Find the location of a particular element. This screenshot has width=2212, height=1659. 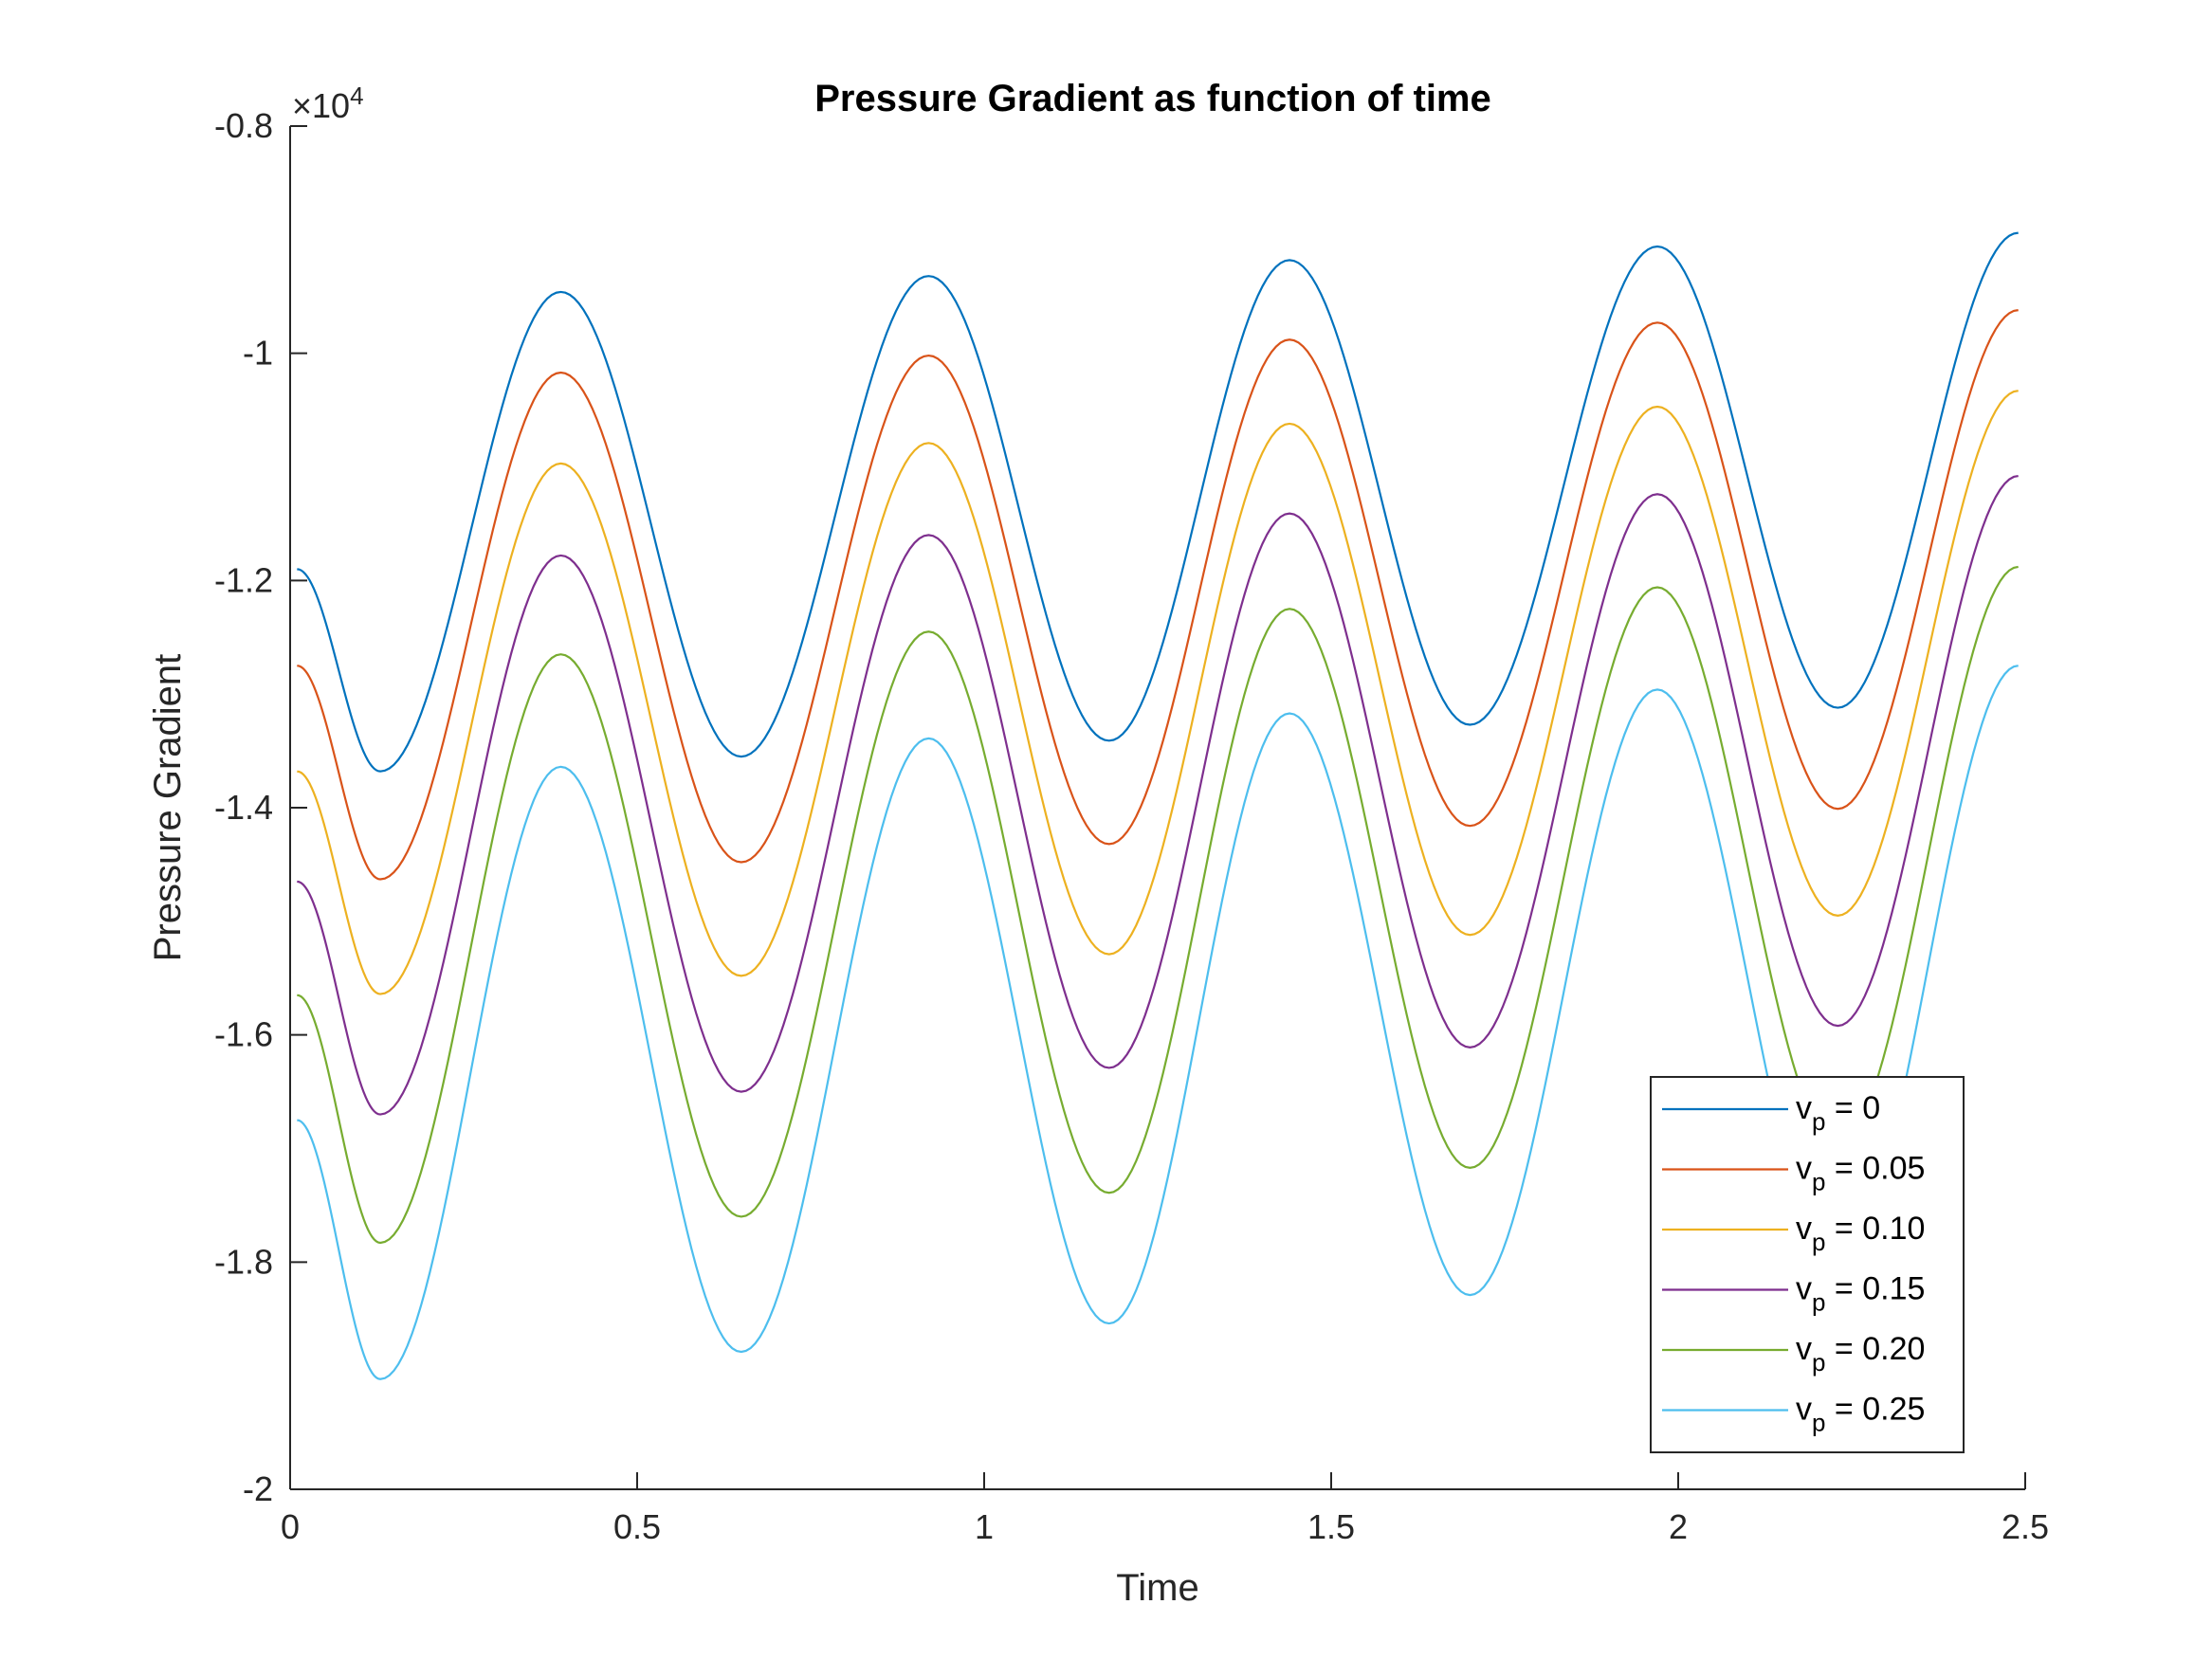

x-tick-label: 0 is located at coordinates (290, 1526).